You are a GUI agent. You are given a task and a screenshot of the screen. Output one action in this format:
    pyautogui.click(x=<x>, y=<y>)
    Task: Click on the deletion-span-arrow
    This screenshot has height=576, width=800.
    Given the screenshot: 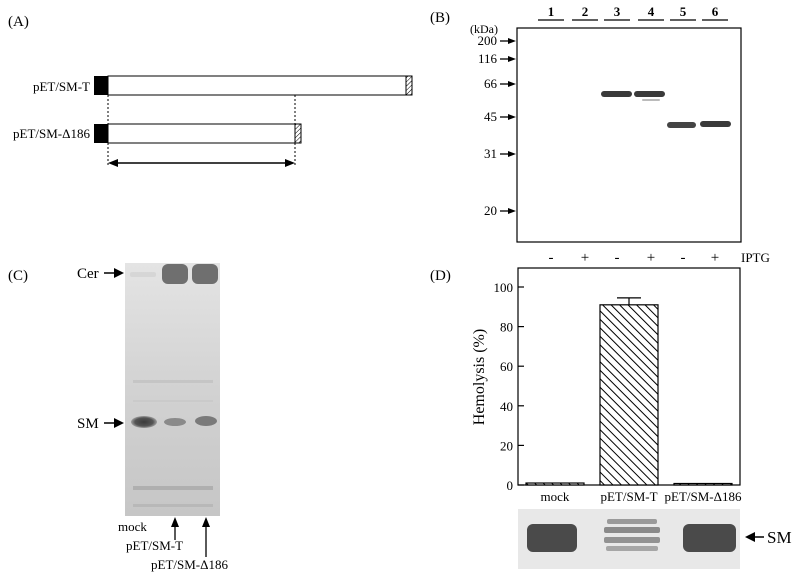 What is the action you would take?
    pyautogui.click(x=201, y=163)
    